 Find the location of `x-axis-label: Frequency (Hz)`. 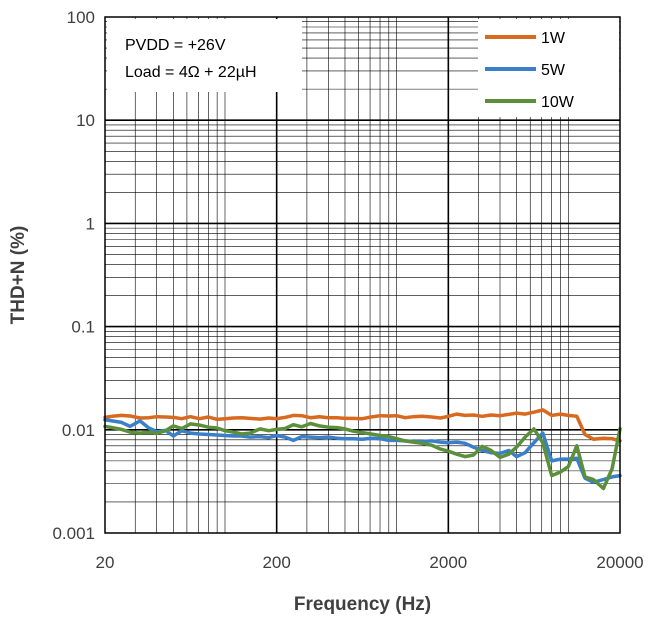

x-axis-label: Frequency (Hz) is located at coordinates (362, 604).